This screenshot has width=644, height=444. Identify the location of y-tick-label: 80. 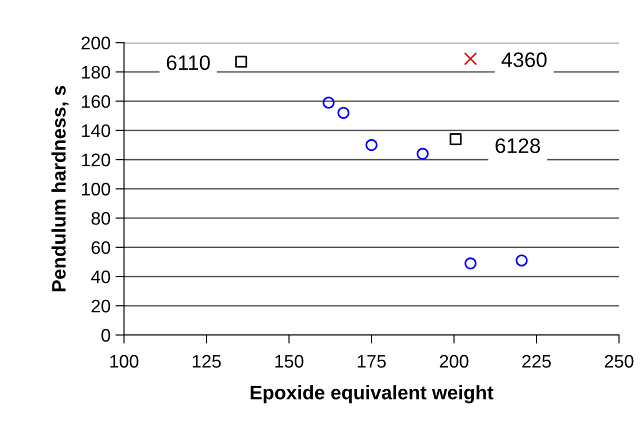
(101, 218).